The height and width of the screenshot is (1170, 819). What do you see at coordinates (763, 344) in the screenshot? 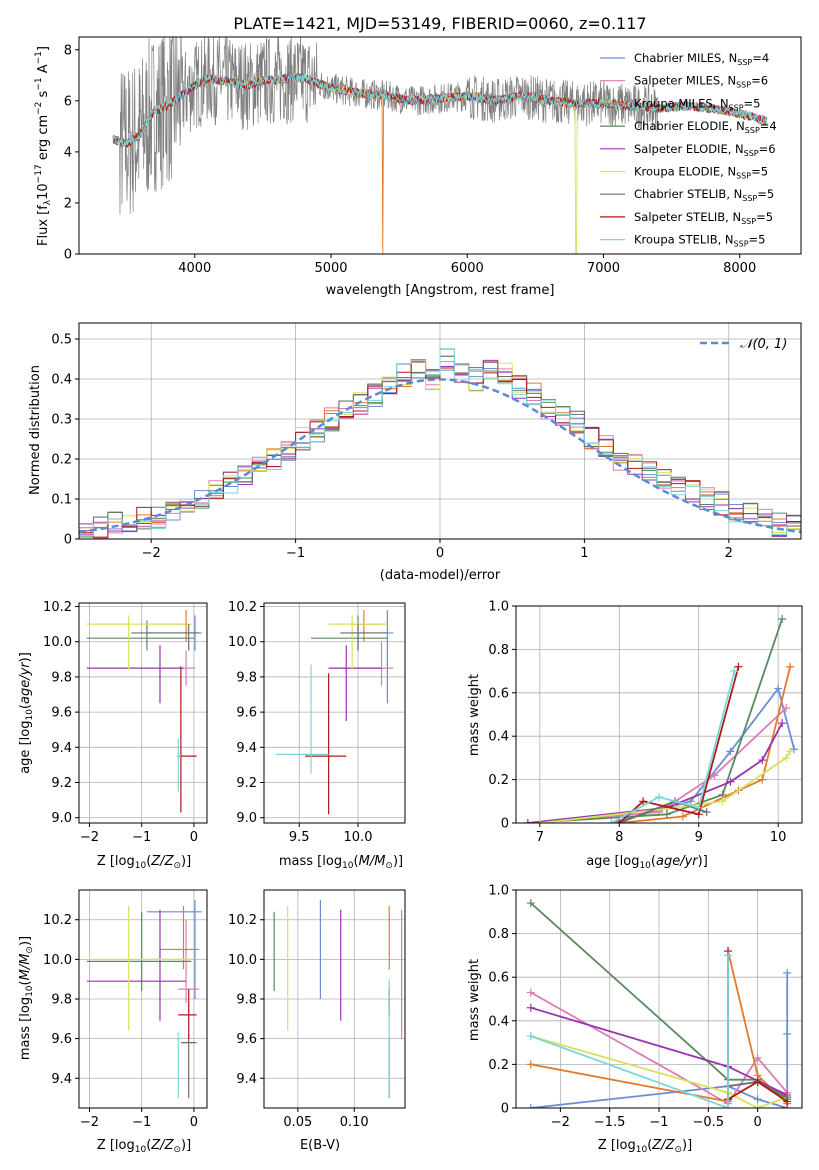
I see `gaussian-legend-label: 𝒩(0, 1)` at bounding box center [763, 344].